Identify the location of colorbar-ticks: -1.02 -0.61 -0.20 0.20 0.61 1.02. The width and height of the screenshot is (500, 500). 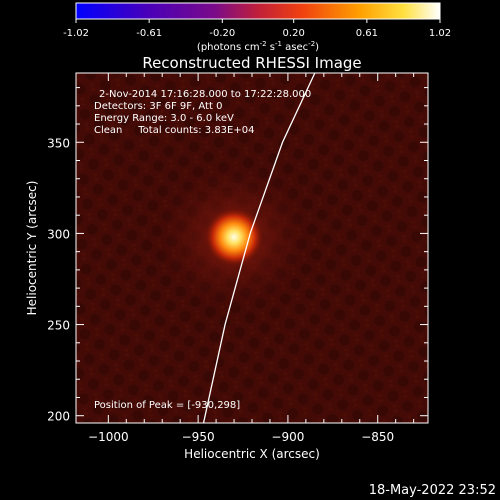
(257, 29).